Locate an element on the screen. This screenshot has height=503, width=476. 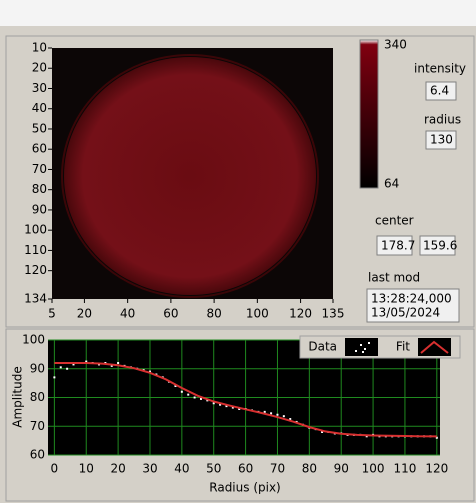
center-y: 159.6 is located at coordinates (440, 246).